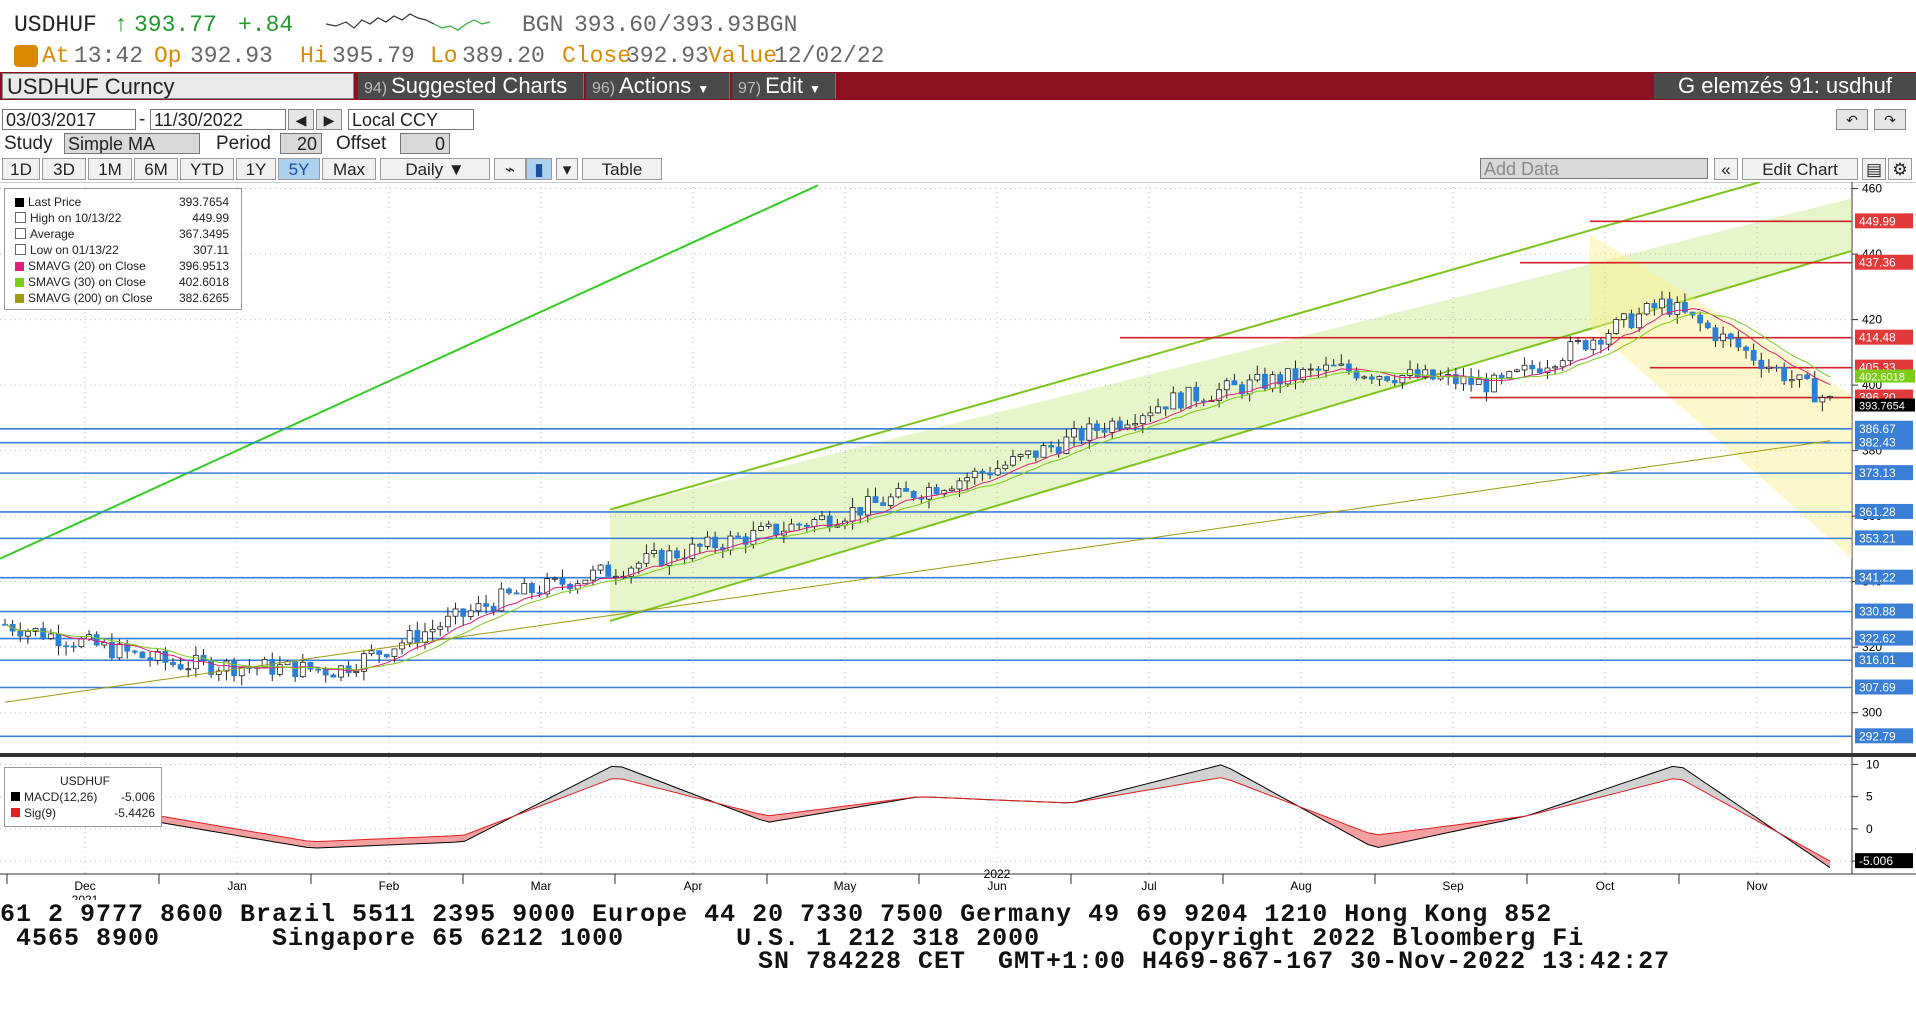  What do you see at coordinates (110, 169) in the screenshot?
I see `range-button-1m: 1M` at bounding box center [110, 169].